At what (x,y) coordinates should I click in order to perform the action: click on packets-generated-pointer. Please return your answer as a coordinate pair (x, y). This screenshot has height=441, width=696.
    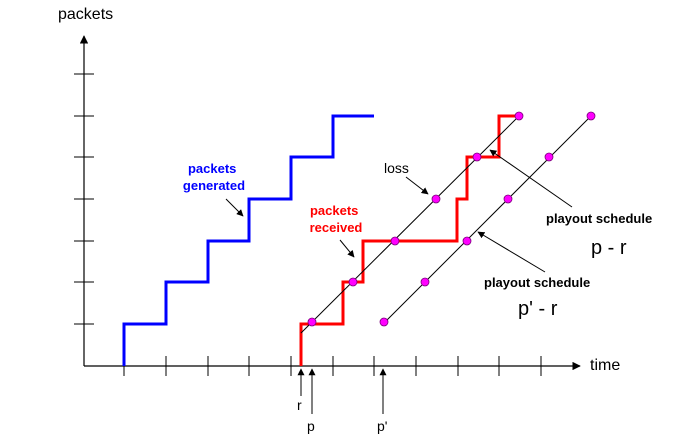
    Looking at the image, I should click on (234, 207).